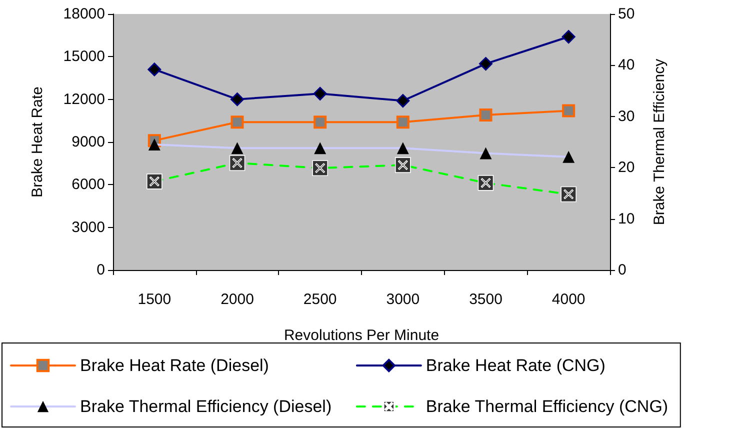 This screenshot has width=734, height=446. Describe the element at coordinates (100, 270) in the screenshot. I see `y-tick-label: 0` at that location.